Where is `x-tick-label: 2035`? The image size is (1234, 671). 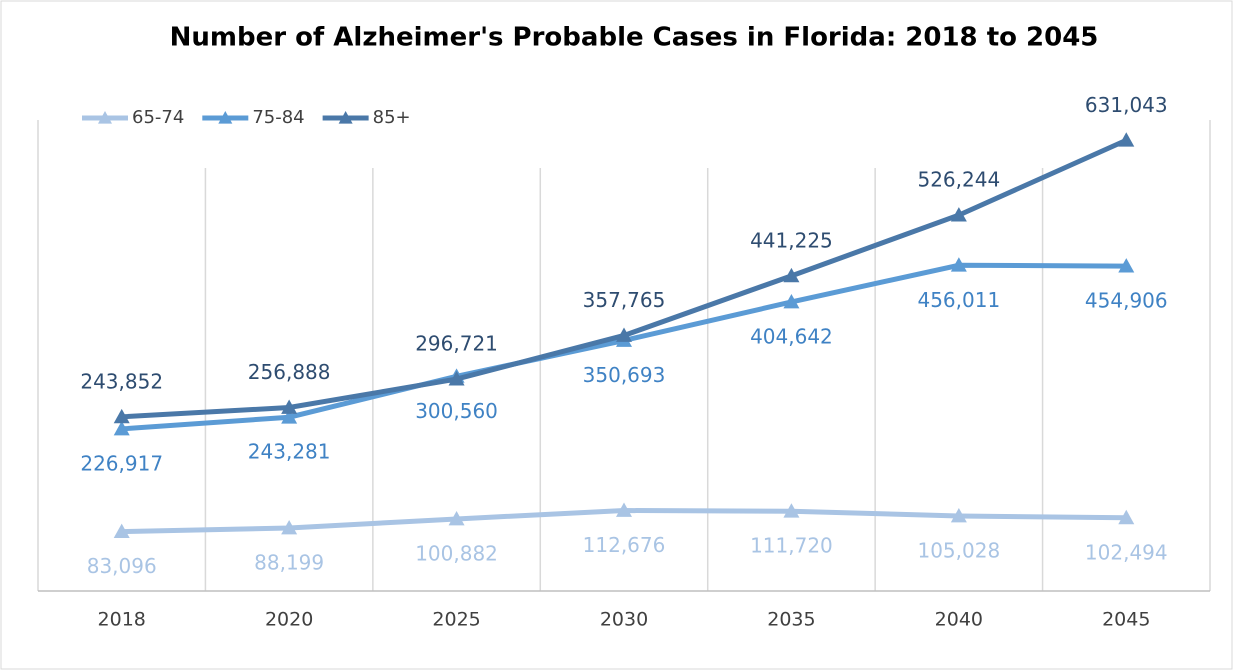
x-tick-label: 2035 is located at coordinates (791, 620).